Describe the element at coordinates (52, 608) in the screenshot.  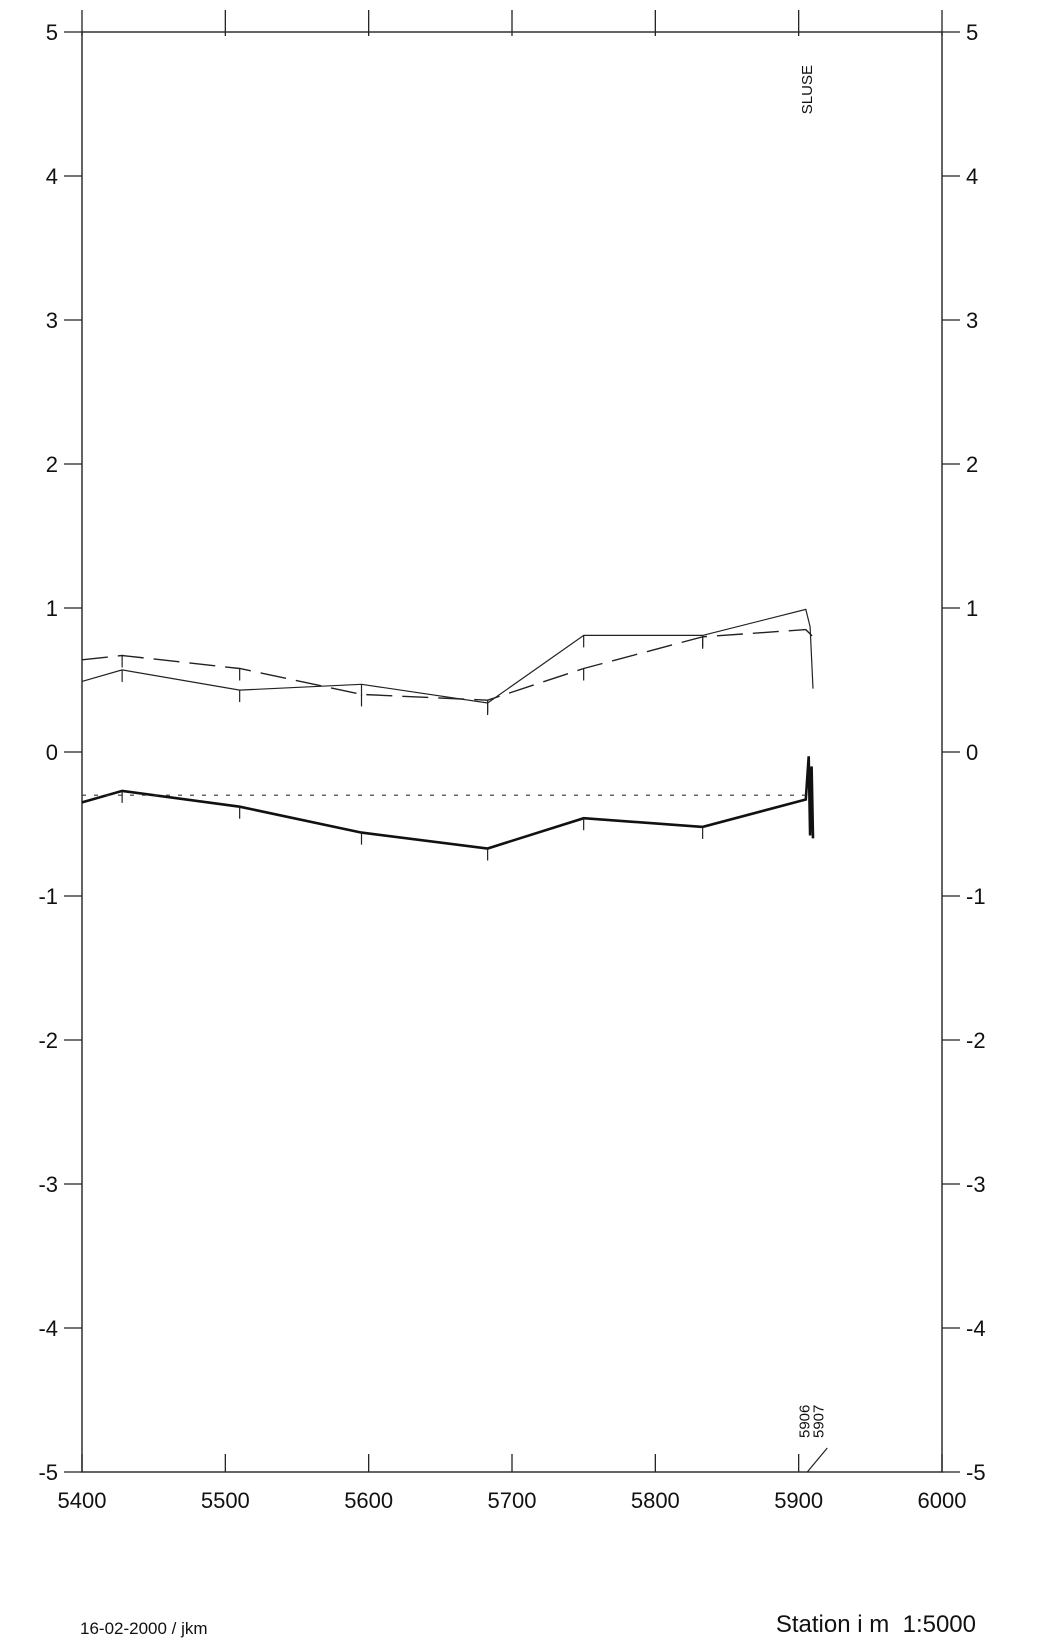
I see `y-tick-label-left: 1` at that location.